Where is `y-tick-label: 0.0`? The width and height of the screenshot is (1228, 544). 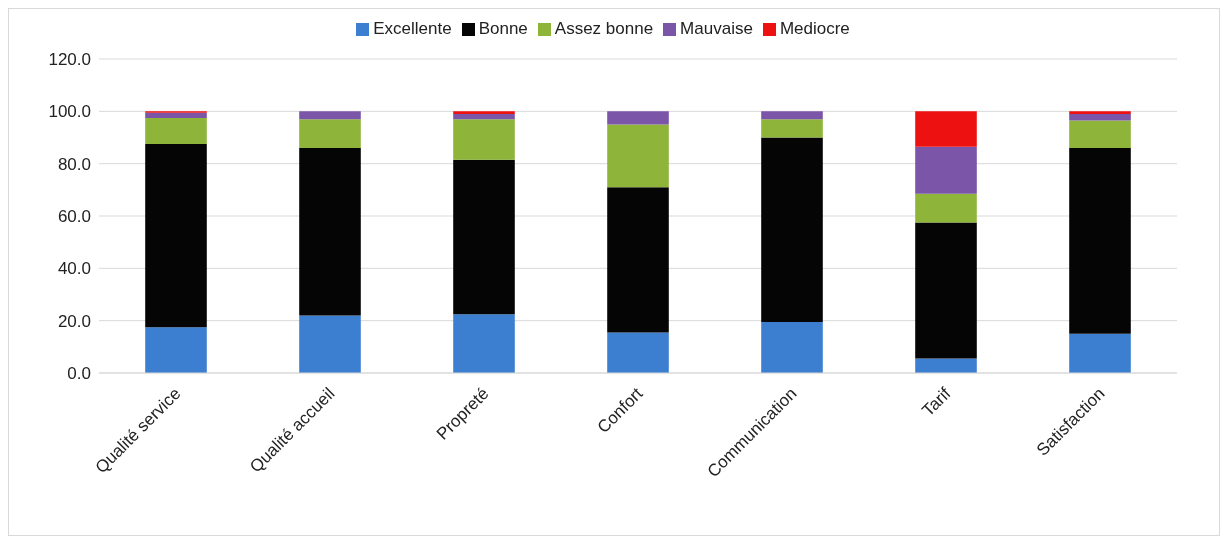 y-tick-label: 0.0 is located at coordinates (79, 374).